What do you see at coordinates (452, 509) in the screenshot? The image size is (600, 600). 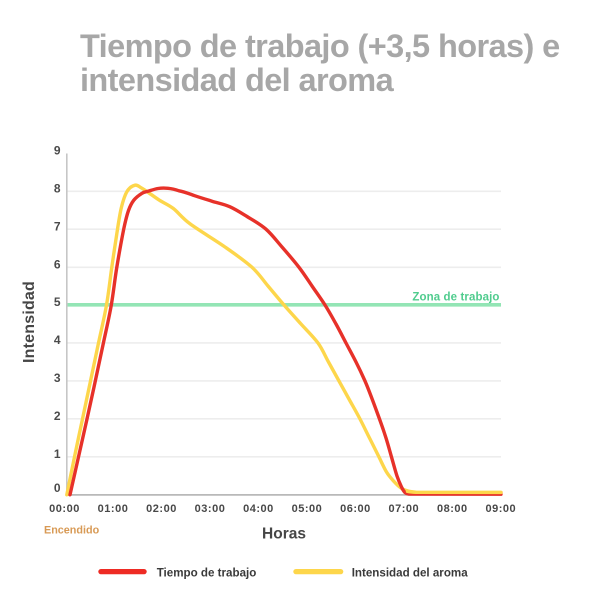 I see `svg-text: 08:00` at bounding box center [452, 509].